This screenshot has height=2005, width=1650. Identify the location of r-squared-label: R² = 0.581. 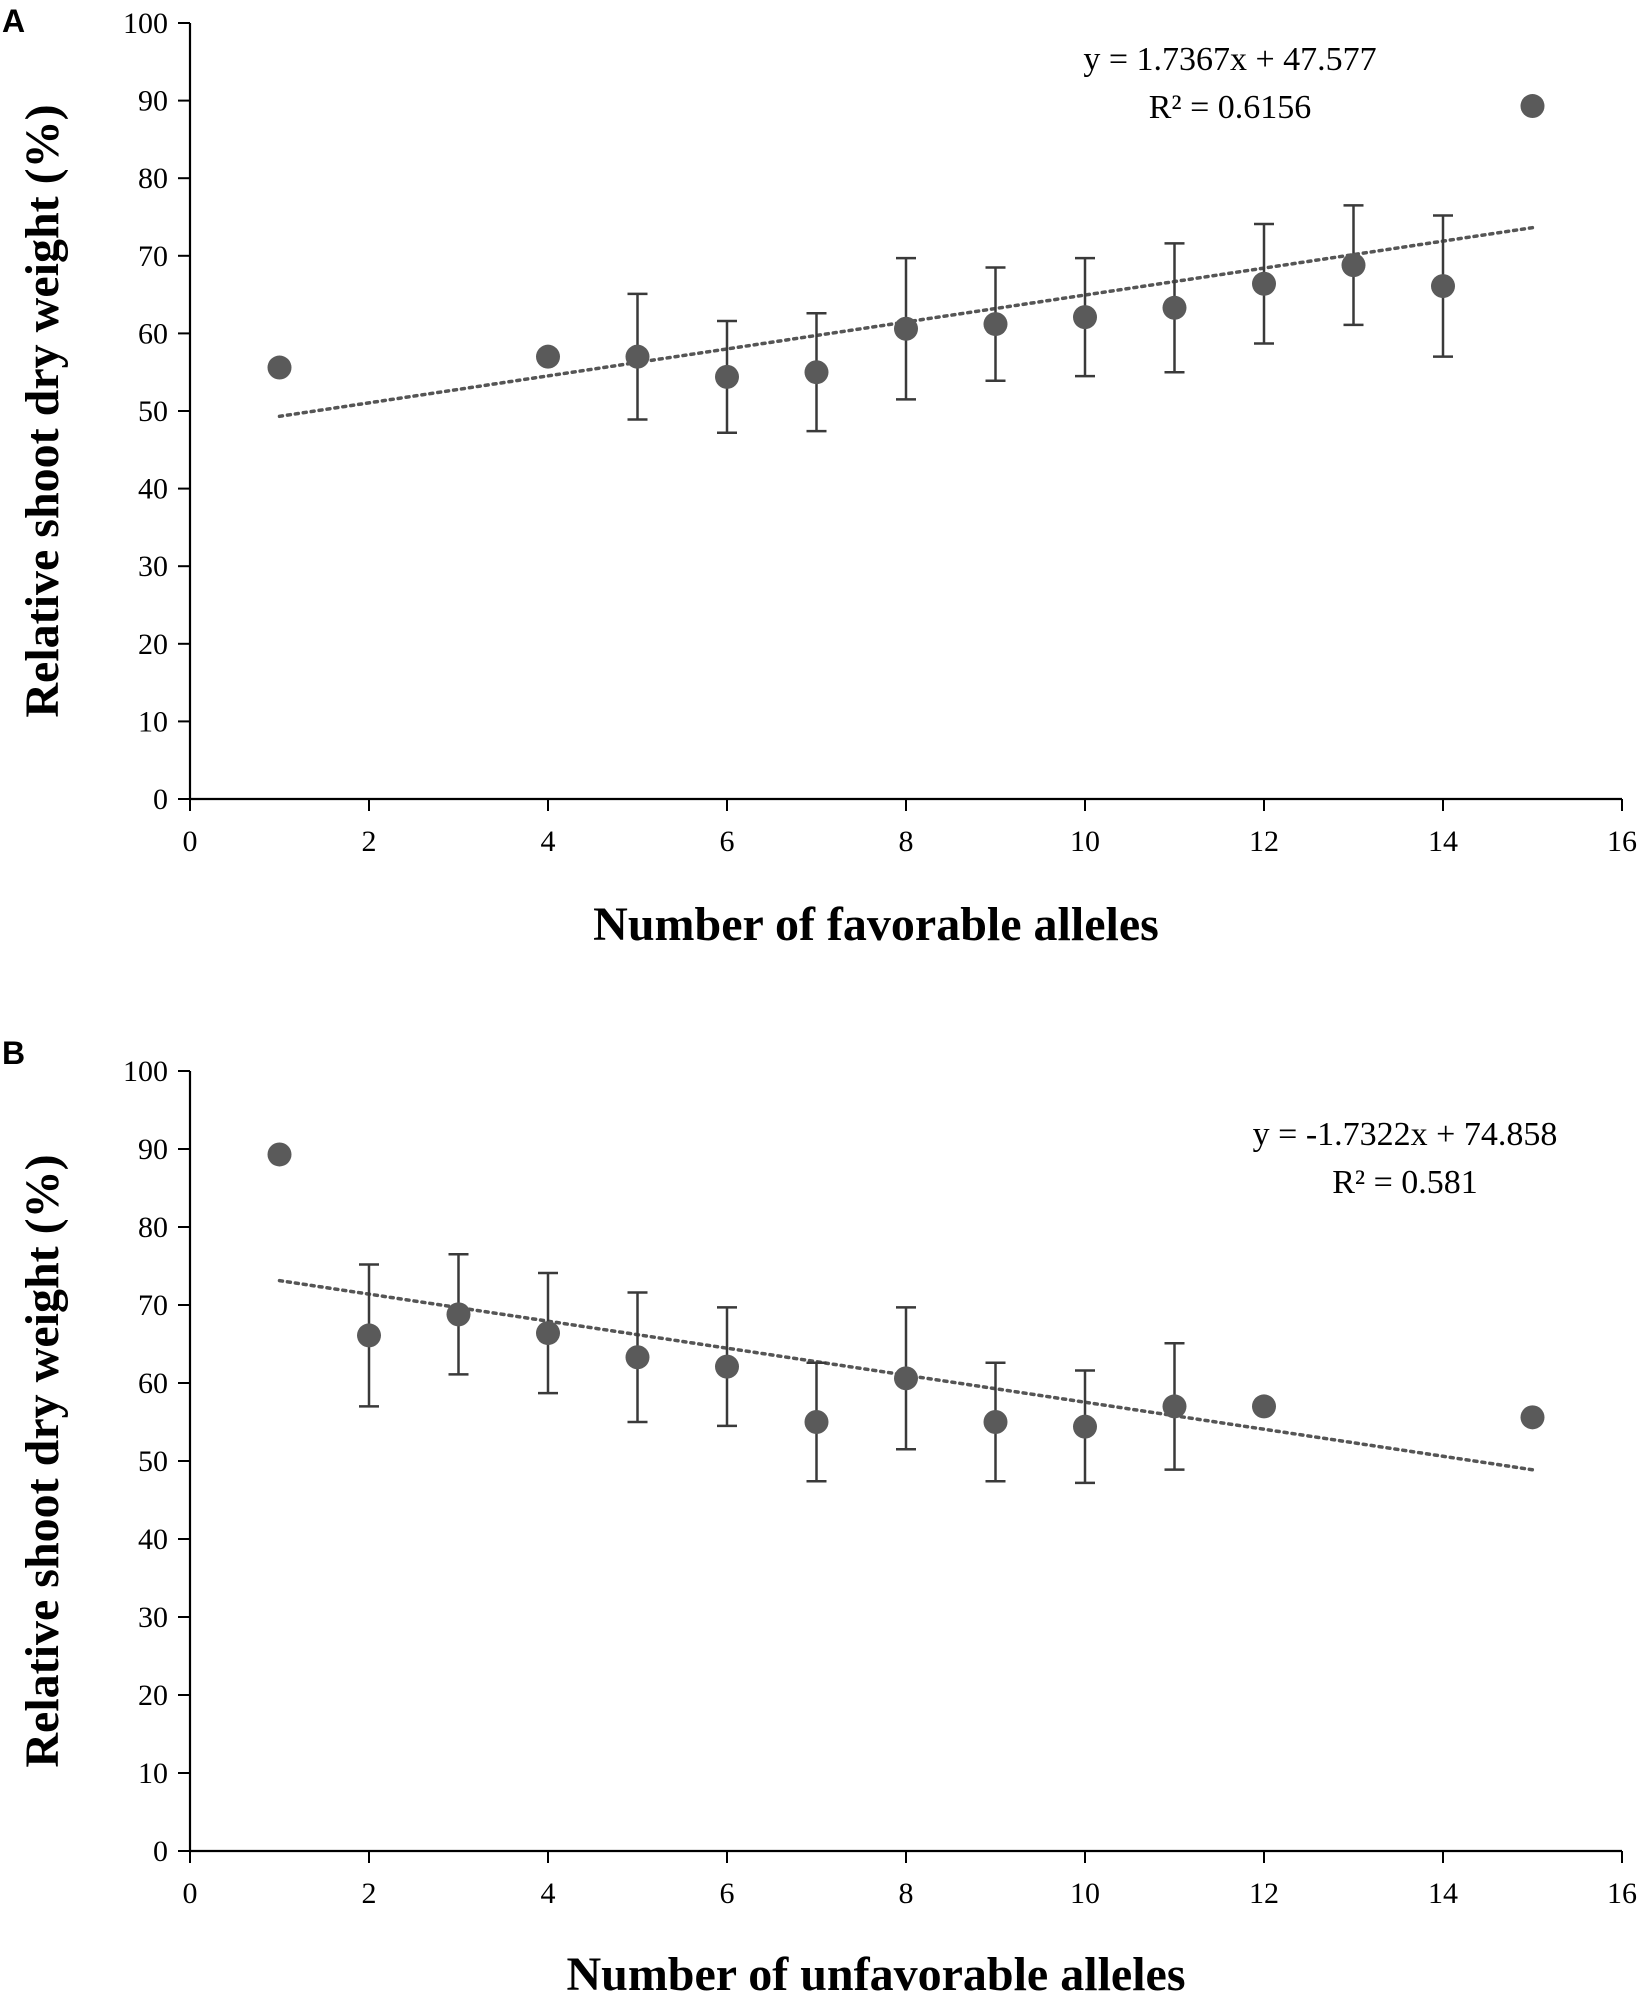
(1405, 1182).